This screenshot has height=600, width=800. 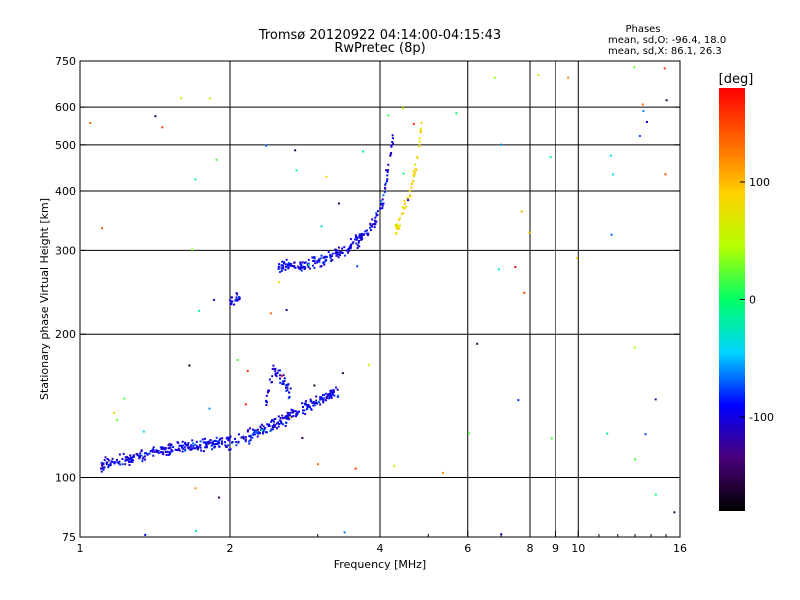 I want to click on phases-o-line: mean, sd,O: -96.4, 18.0, so click(x=667, y=40).